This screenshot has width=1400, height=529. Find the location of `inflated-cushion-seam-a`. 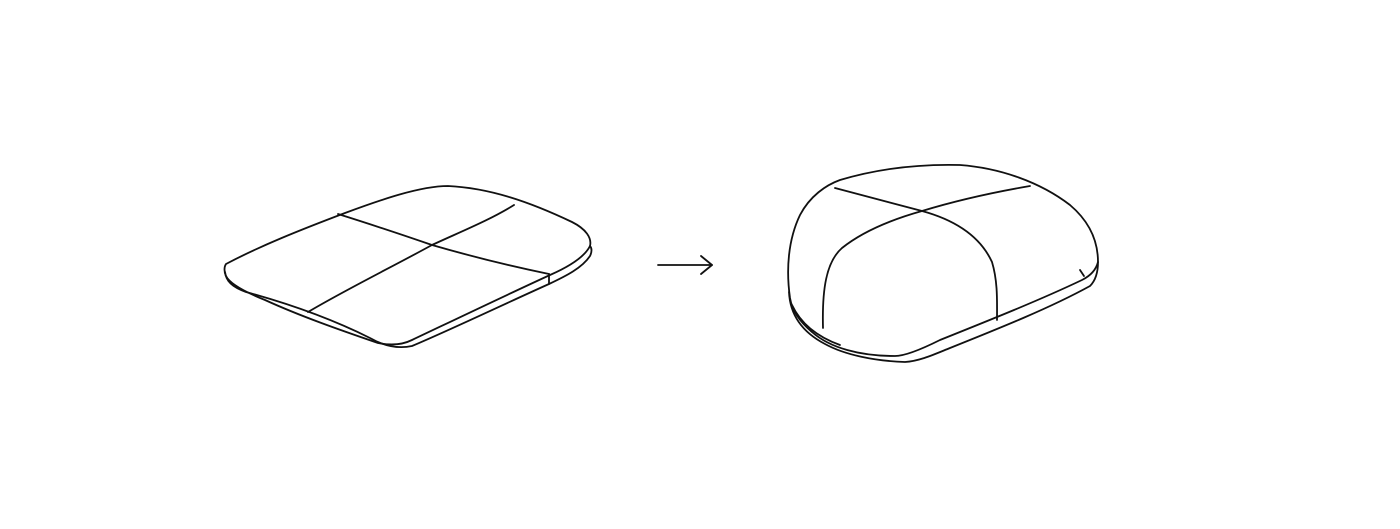

inflated-cushion-seam-a is located at coordinates (916, 254).